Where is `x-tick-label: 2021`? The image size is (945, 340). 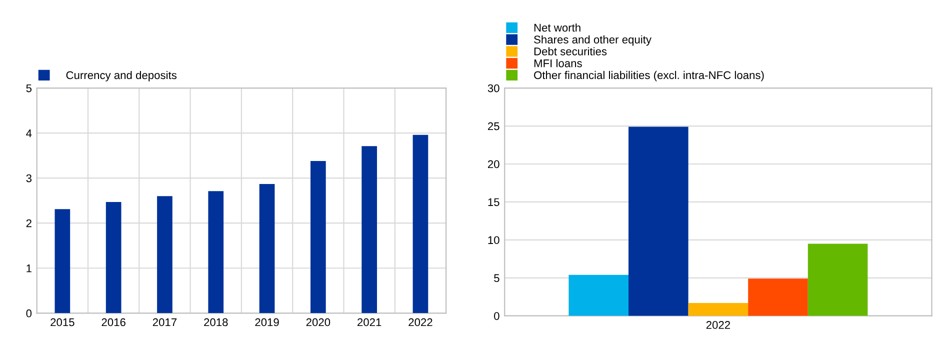 x-tick-label: 2021 is located at coordinates (370, 322).